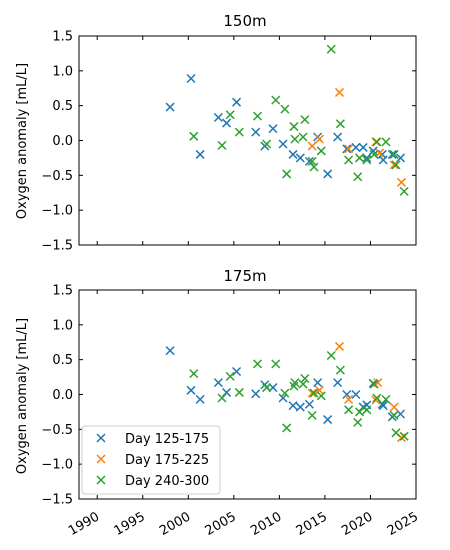 This screenshot has width=450, height=550. I want to click on y-tick-label: −1.5, so click(57, 500).